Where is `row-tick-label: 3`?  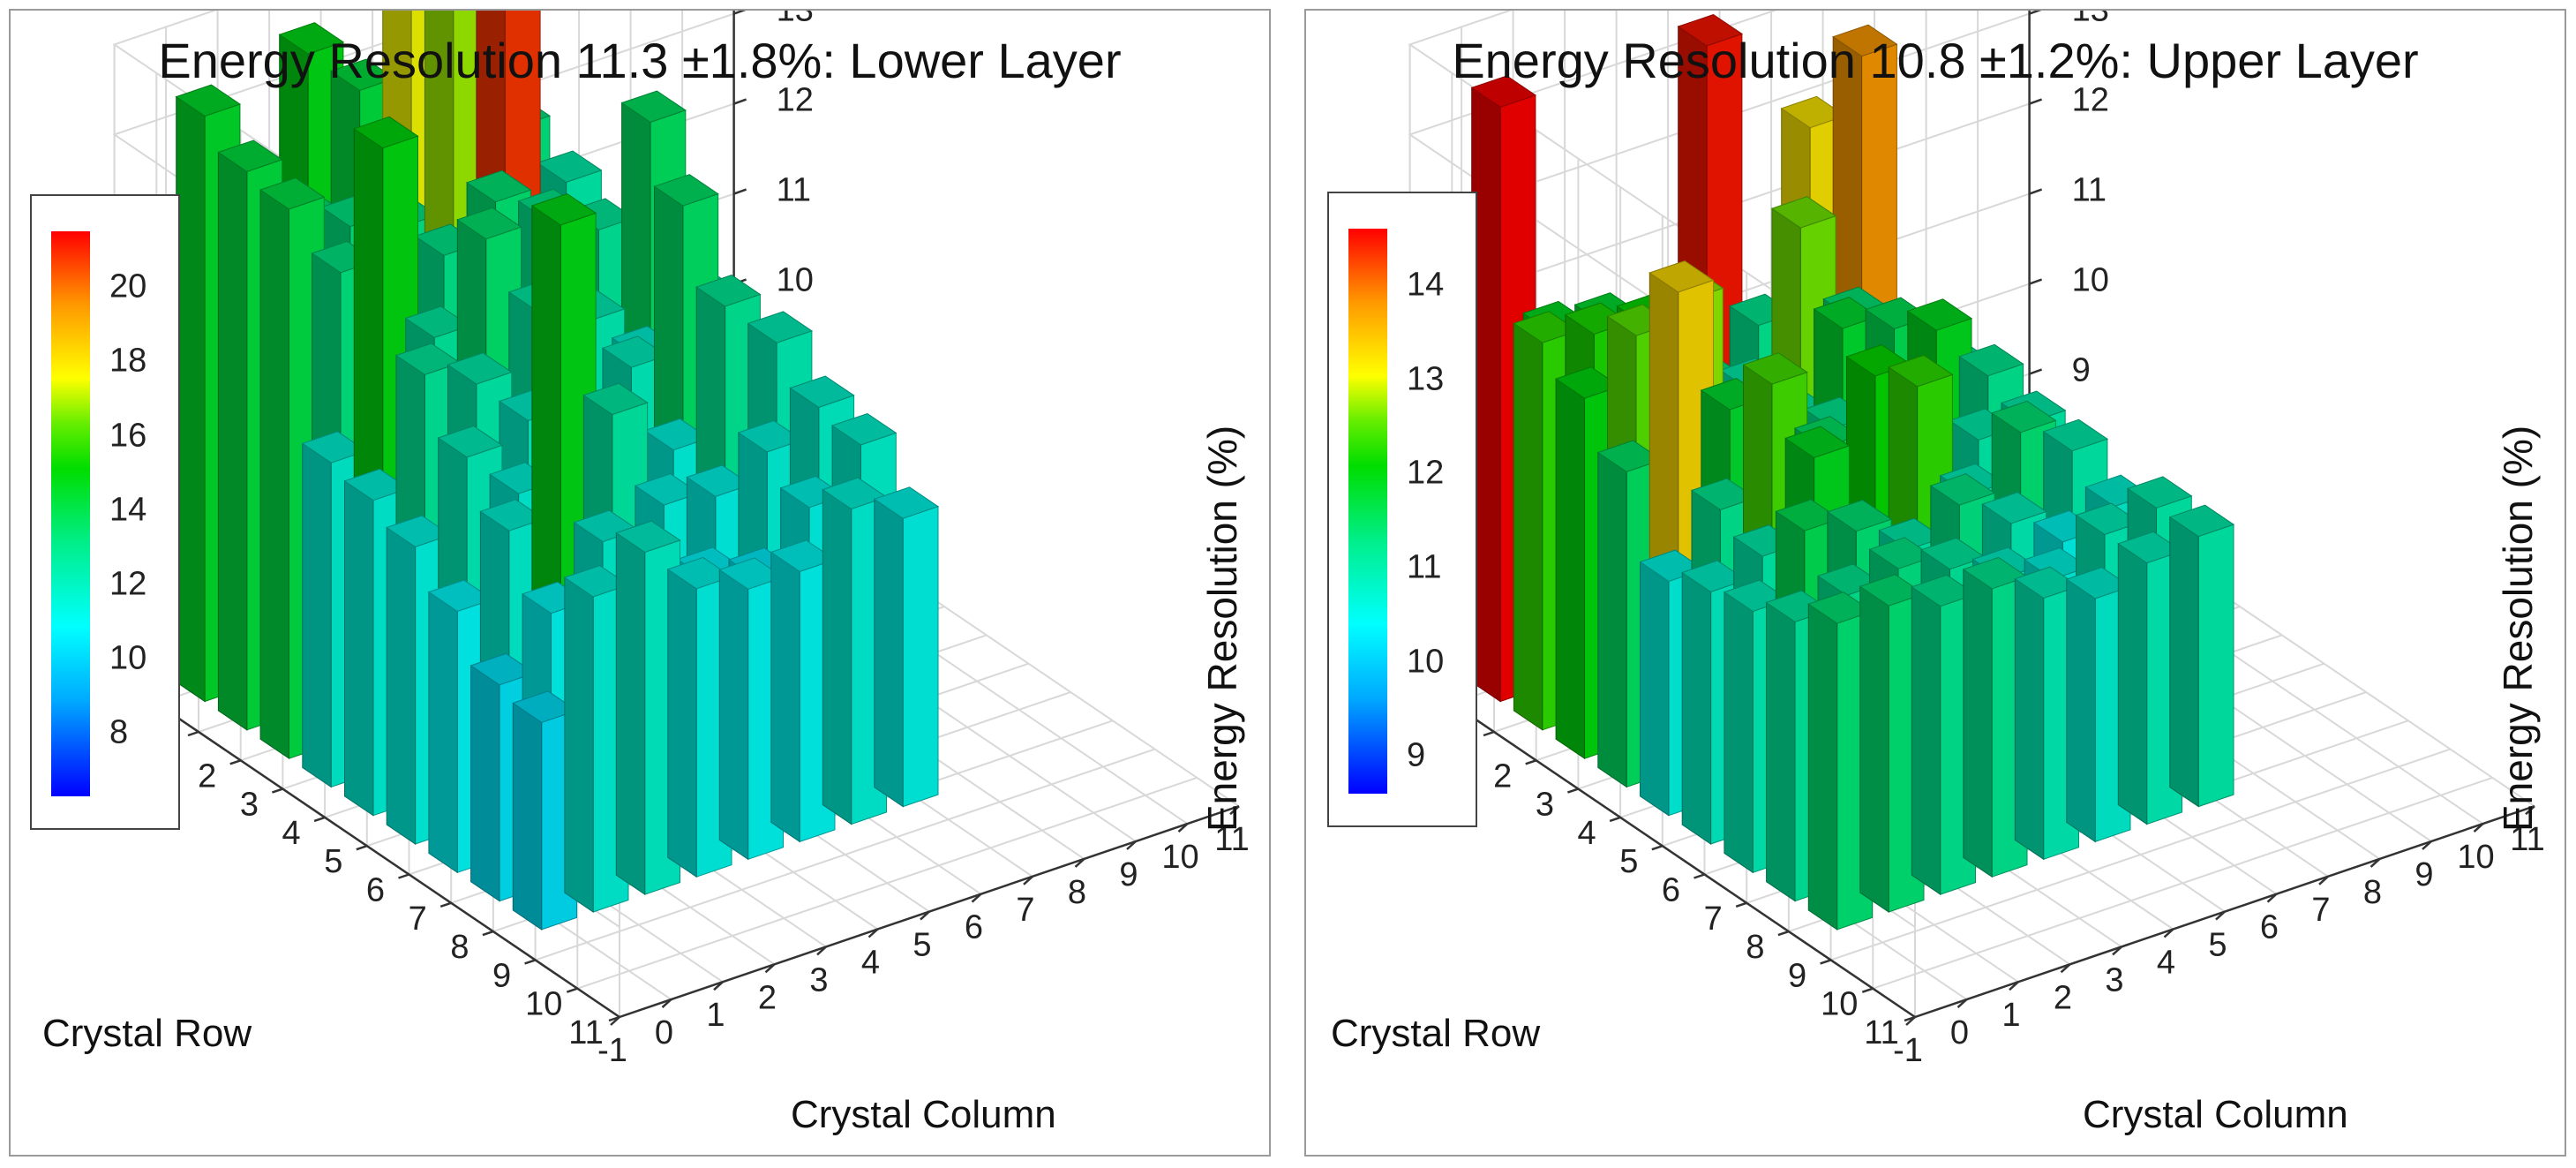
row-tick-label: 3 is located at coordinates (1545, 805).